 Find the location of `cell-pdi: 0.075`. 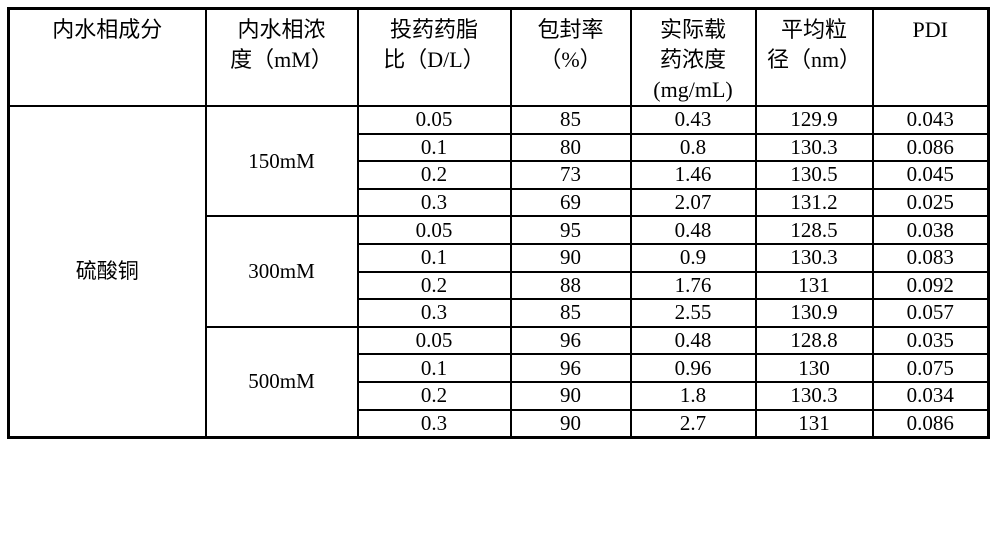

cell-pdi: 0.075 is located at coordinates (930, 368).